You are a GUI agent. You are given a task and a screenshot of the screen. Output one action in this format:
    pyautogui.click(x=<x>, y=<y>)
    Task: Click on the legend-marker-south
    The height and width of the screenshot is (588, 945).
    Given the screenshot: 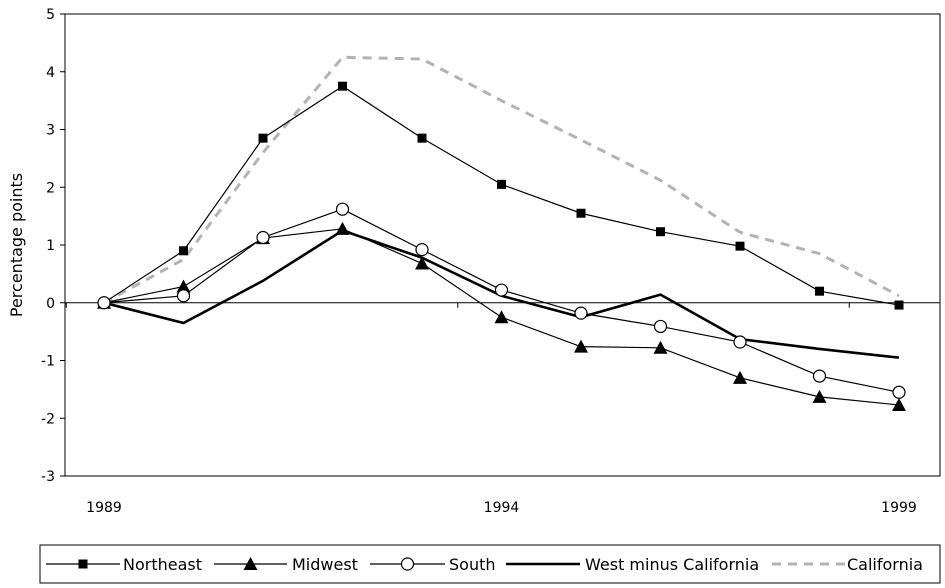 What is the action you would take?
    pyautogui.click(x=407, y=564)
    